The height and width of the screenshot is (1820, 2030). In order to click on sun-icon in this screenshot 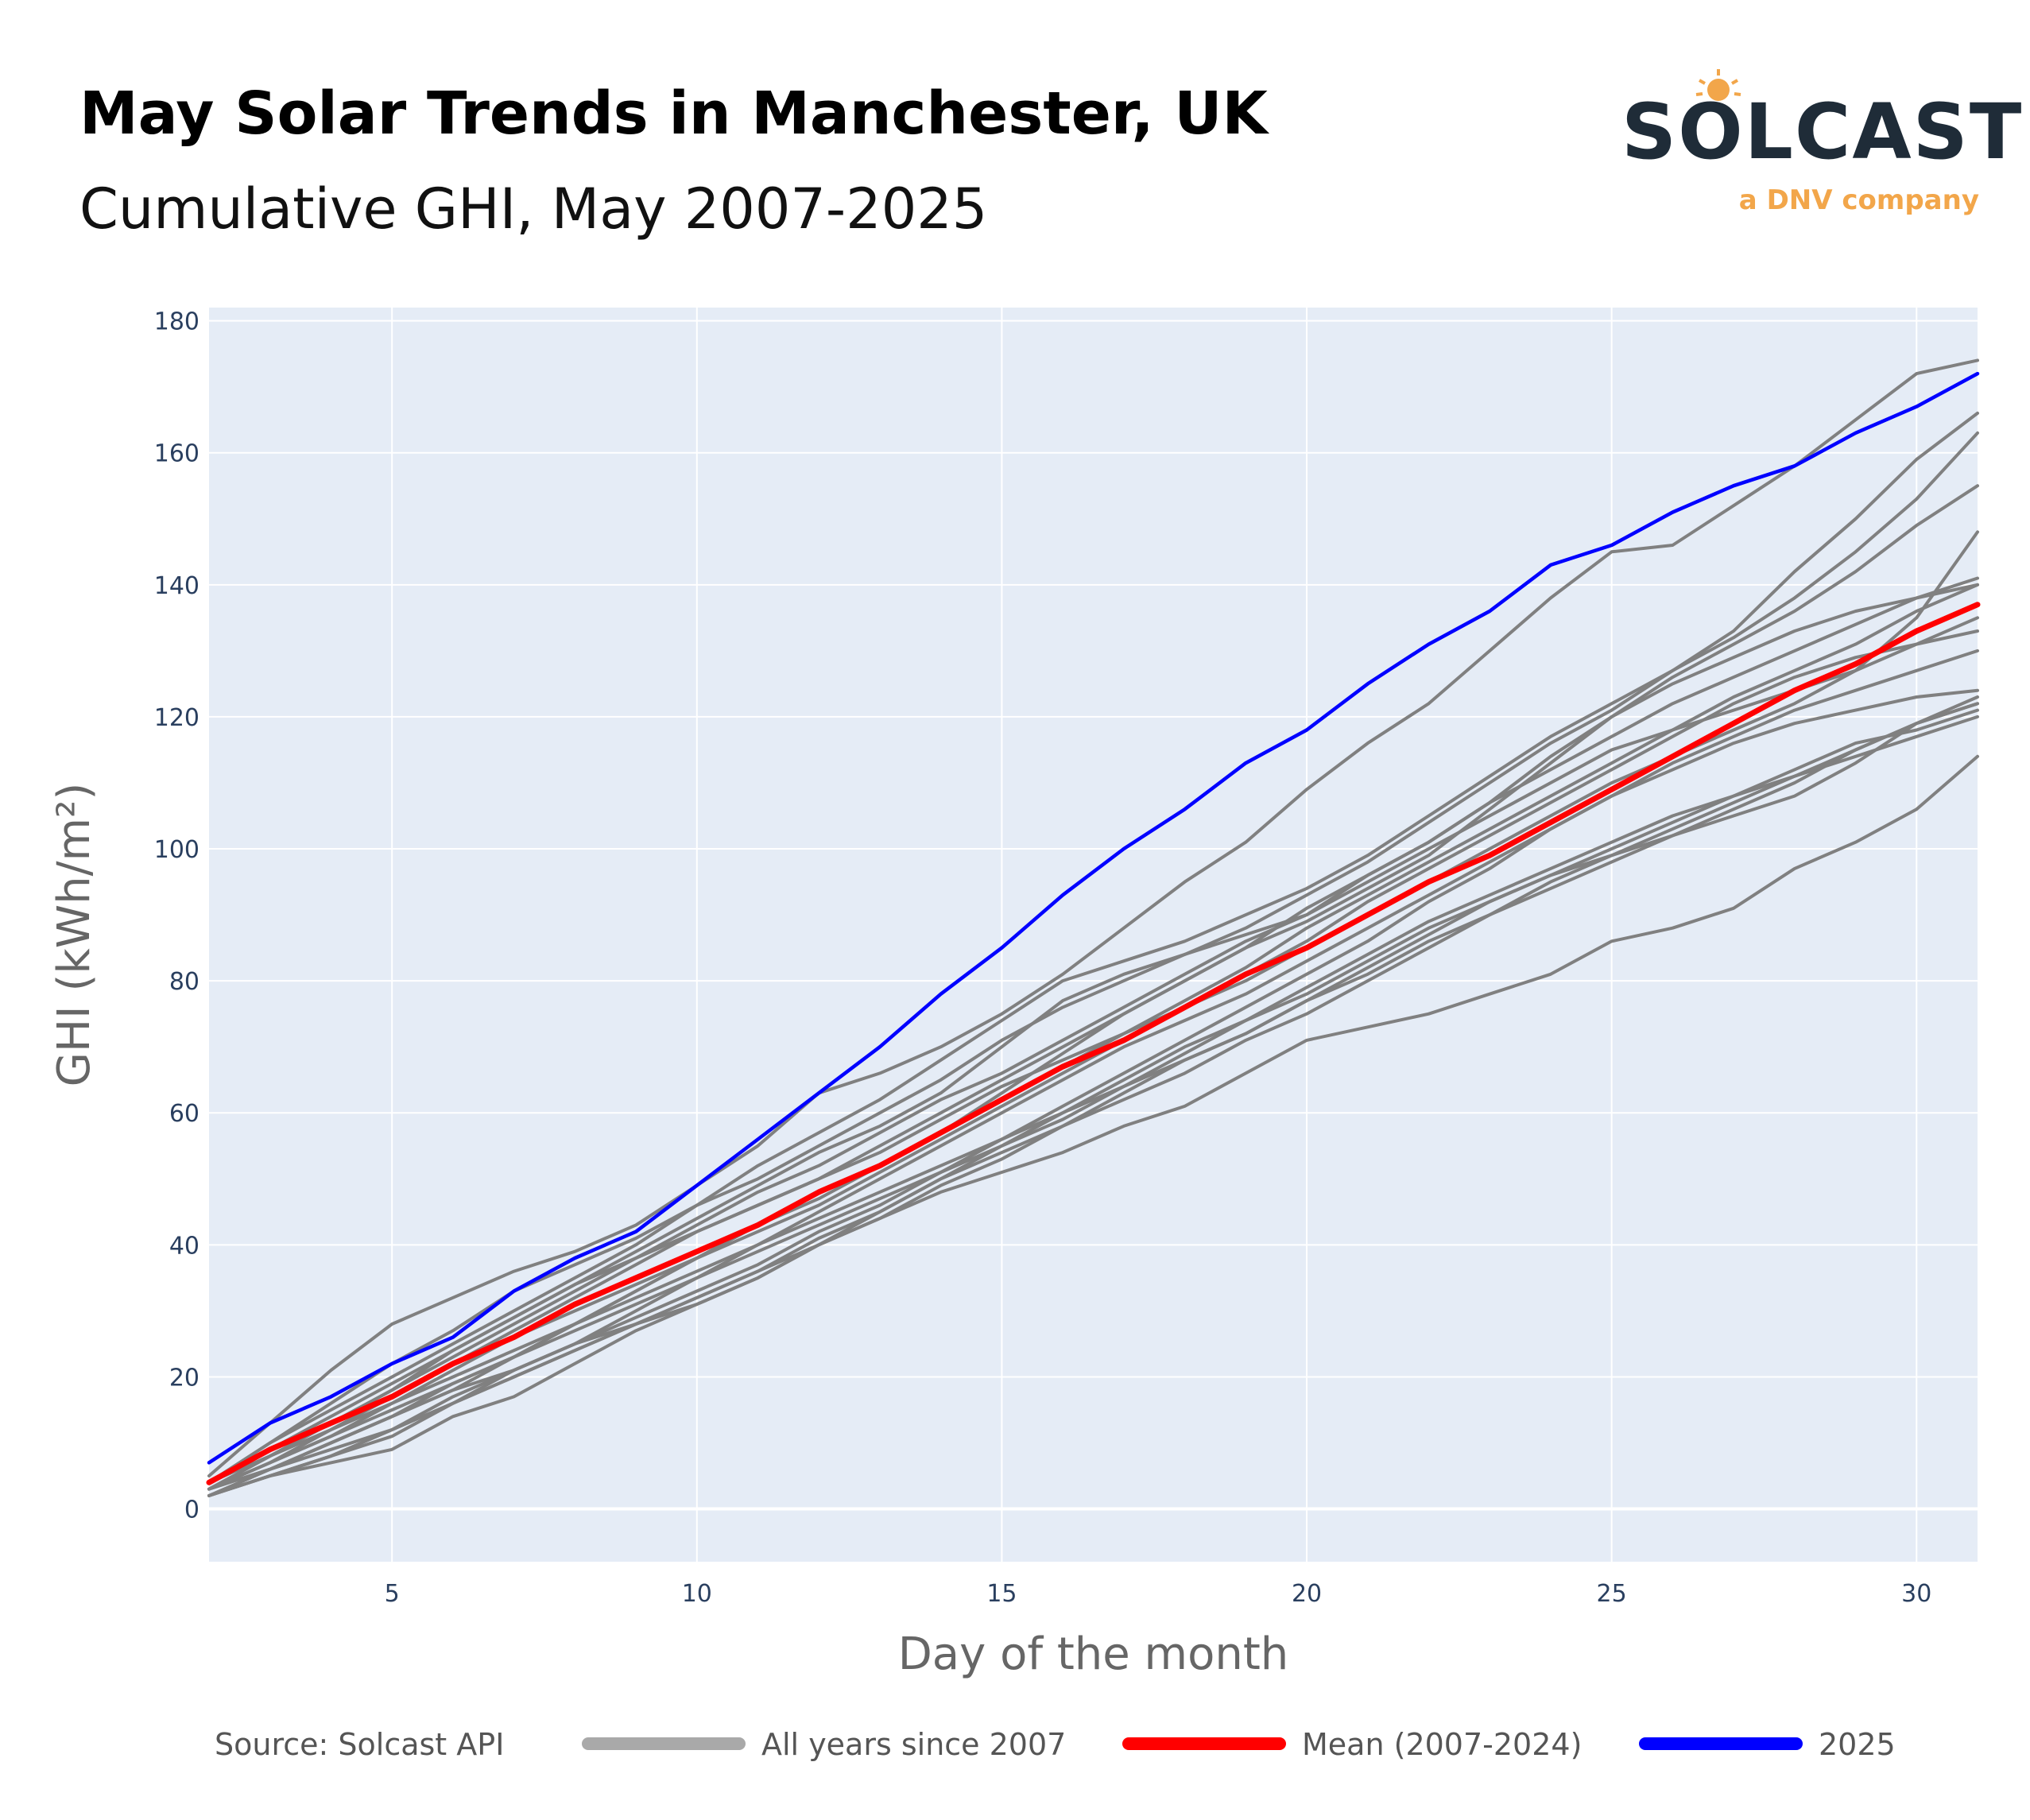, I will do `click(1718, 85)`.